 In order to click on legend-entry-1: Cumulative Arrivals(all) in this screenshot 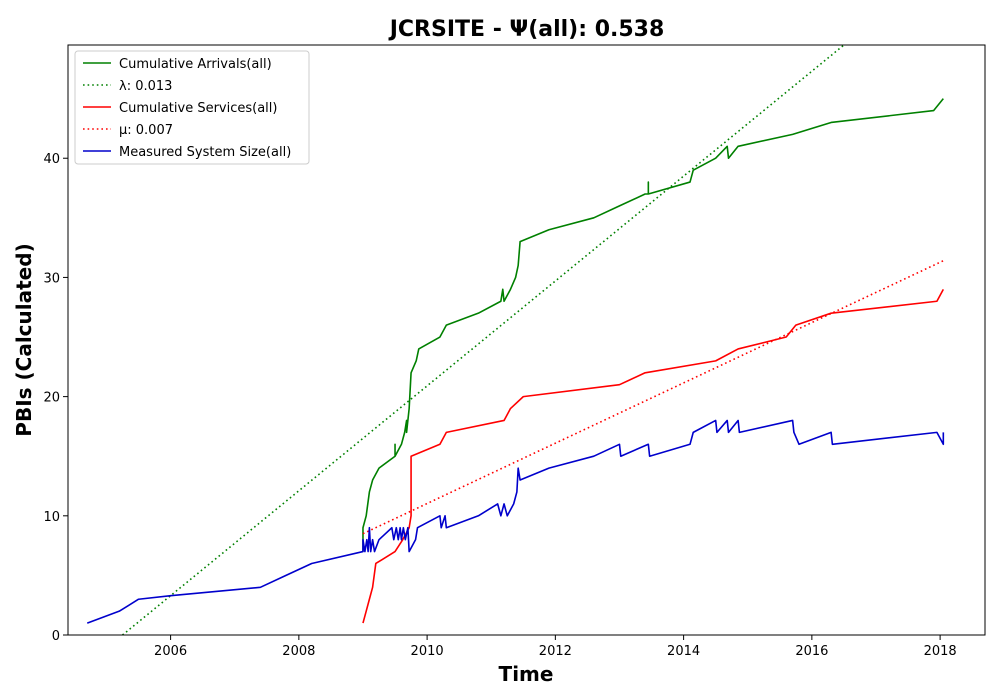, I will do `click(195, 64)`.